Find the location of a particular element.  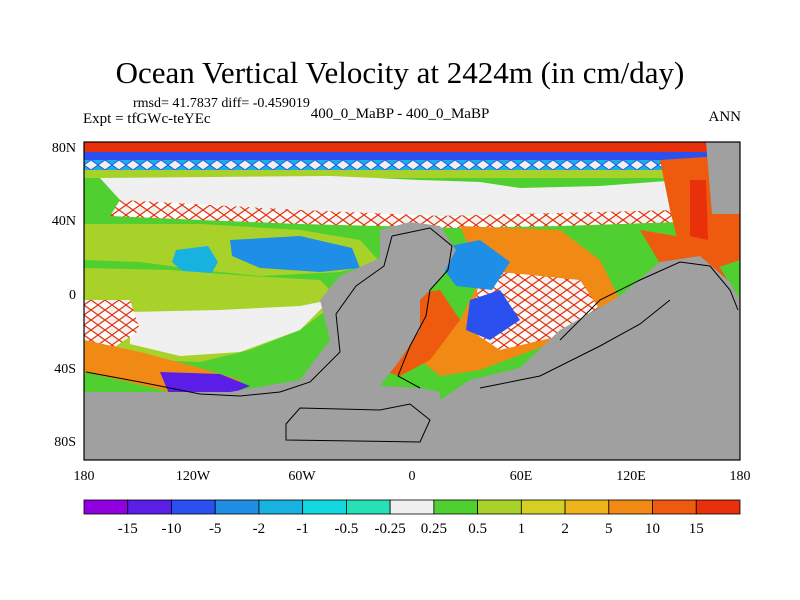

lat-tick-label: 40N is located at coordinates (64, 221).